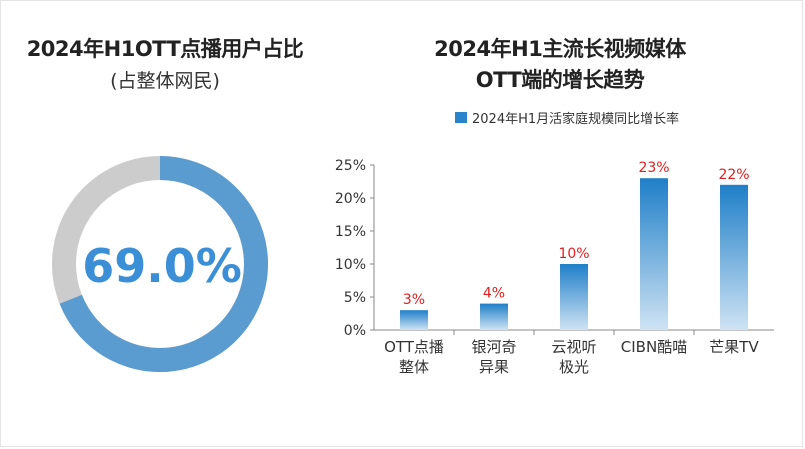 Image resolution: width=805 pixels, height=449 pixels. Describe the element at coordinates (461, 117) in the screenshot. I see `legend-swatch` at that location.